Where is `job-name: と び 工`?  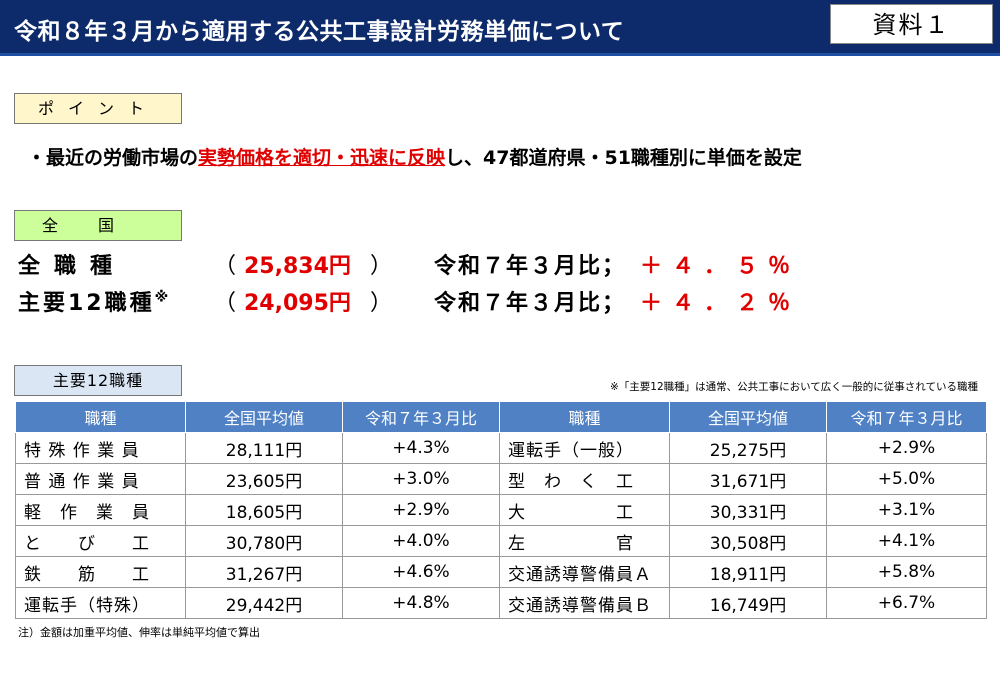
job-name: と び 工 is located at coordinates (100, 541).